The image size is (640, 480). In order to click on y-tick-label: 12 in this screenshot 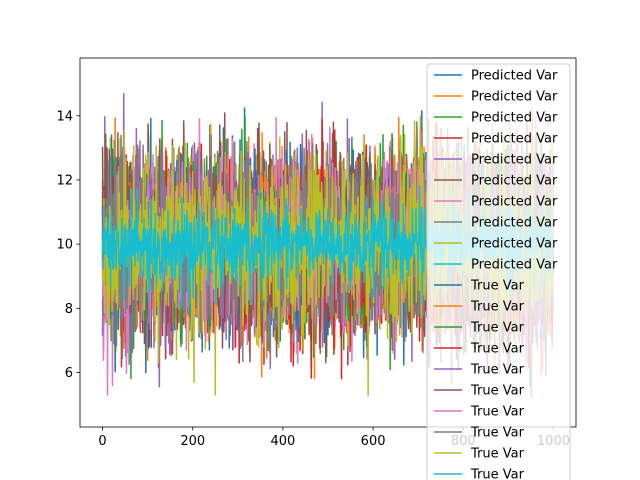, I will do `click(64, 180)`.